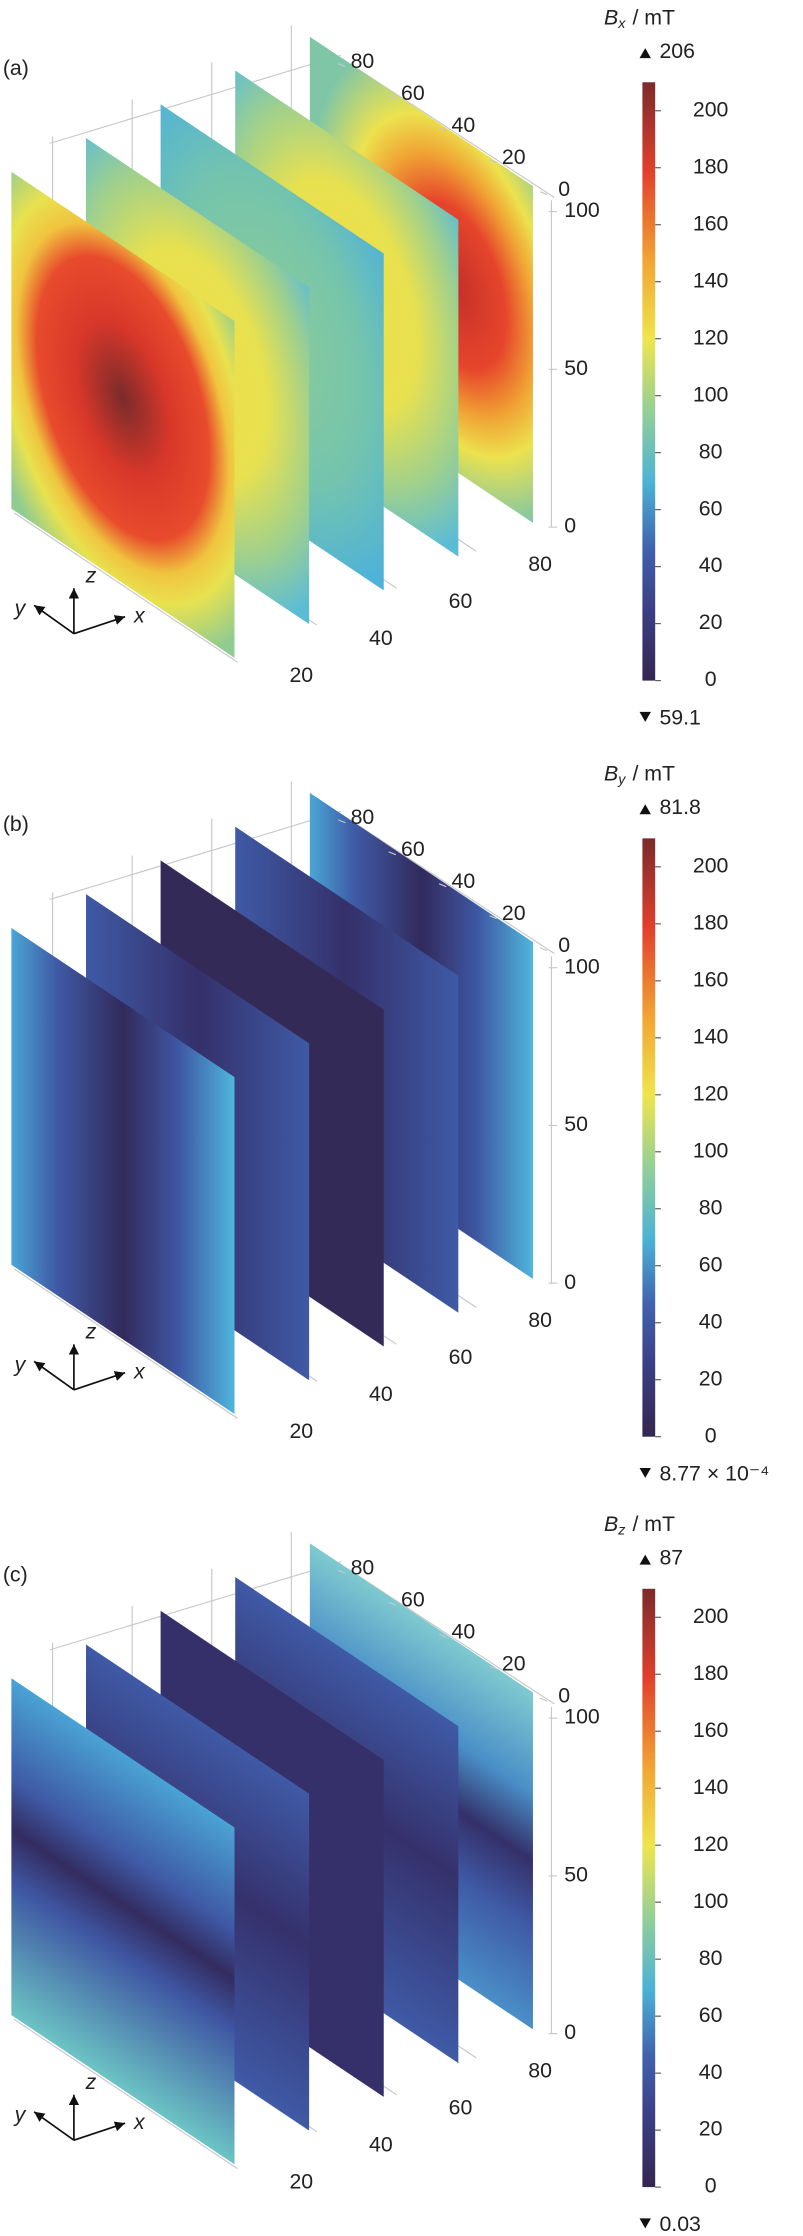 The width and height of the screenshot is (803, 2236). What do you see at coordinates (653, 17) in the screenshot?
I see `colorbar-unit: / mT` at bounding box center [653, 17].